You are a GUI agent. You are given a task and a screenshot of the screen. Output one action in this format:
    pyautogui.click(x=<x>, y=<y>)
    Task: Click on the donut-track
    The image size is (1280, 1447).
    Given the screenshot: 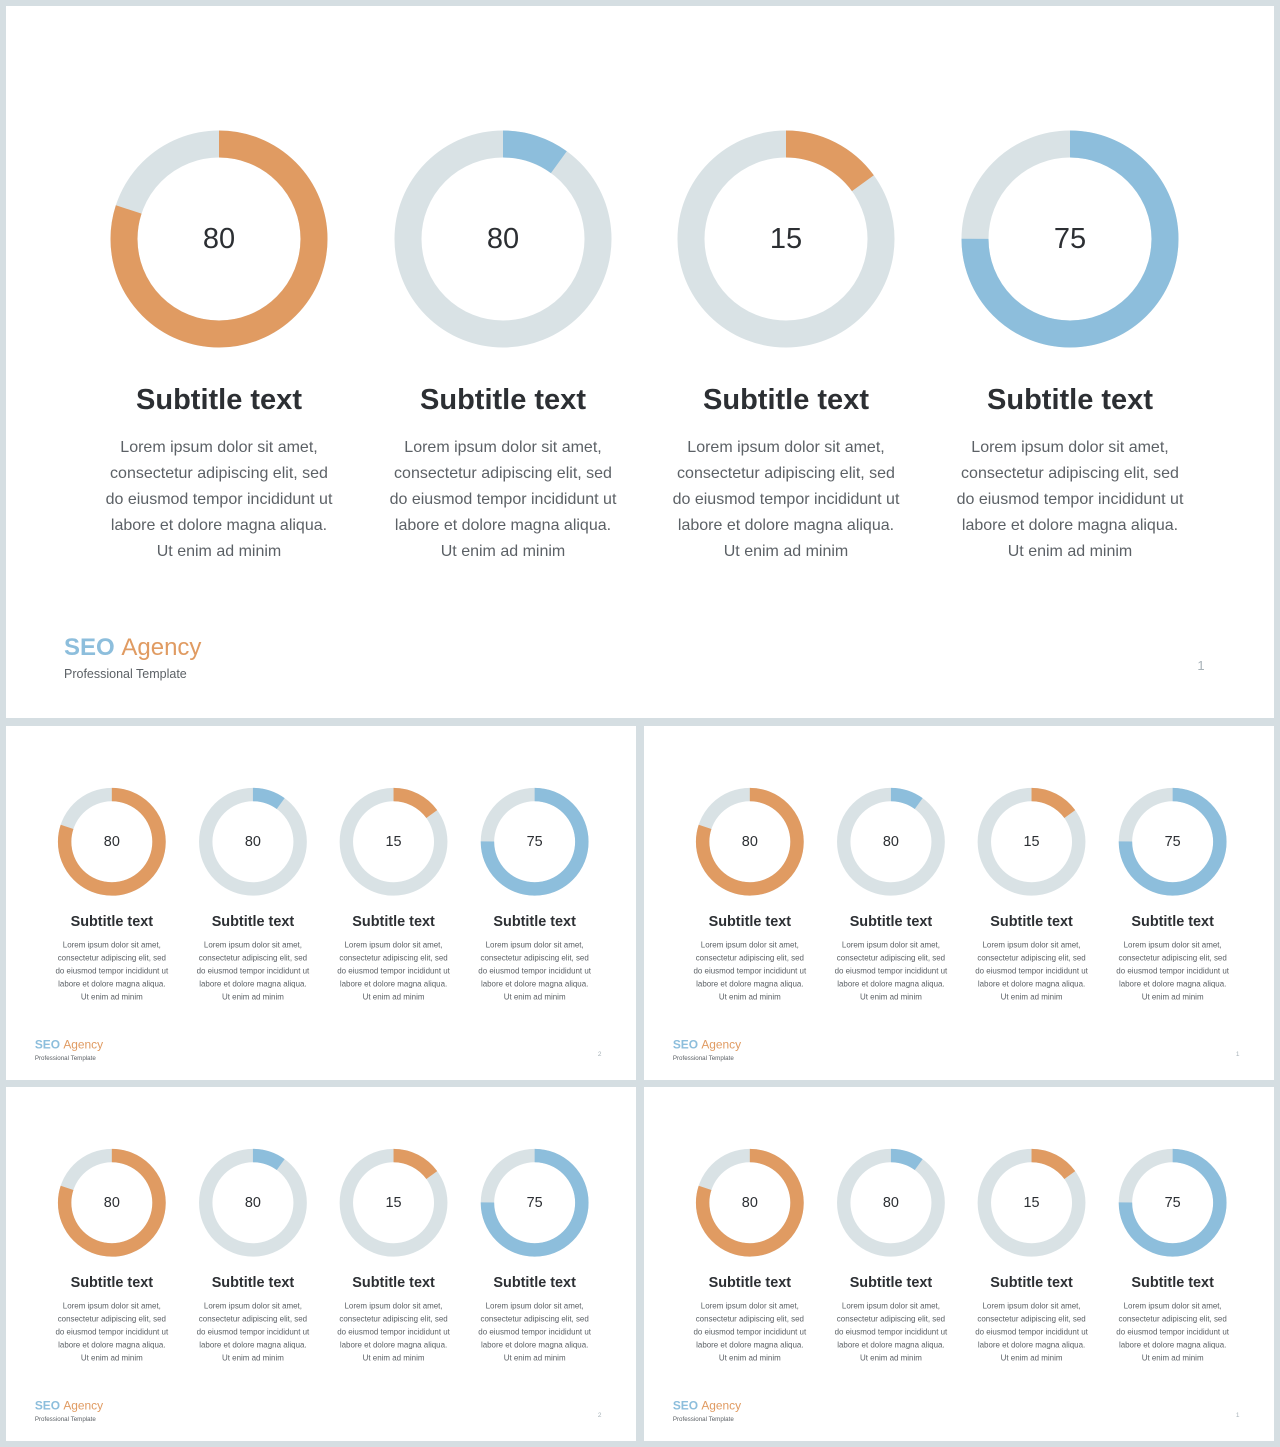 What is the action you would take?
    pyautogui.click(x=253, y=1202)
    